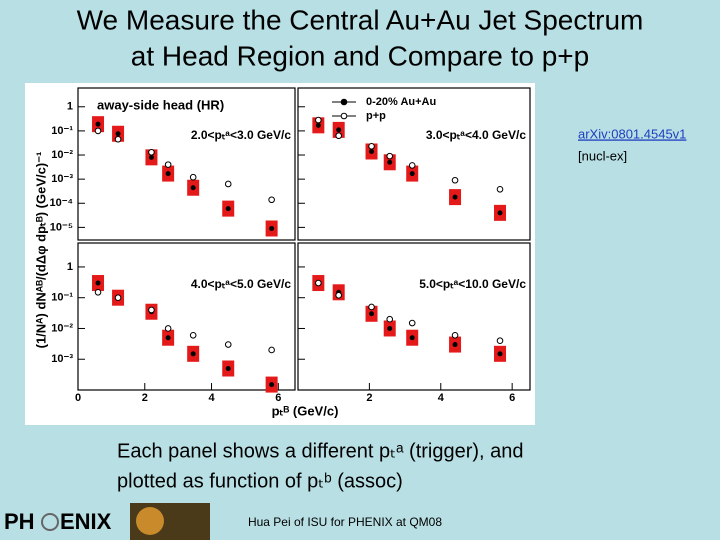 The width and height of the screenshot is (720, 540). What do you see at coordinates (241, 135) in the screenshot?
I see `panel-label: 2.0<pₜᵃ<3.0 GeV/c` at bounding box center [241, 135].